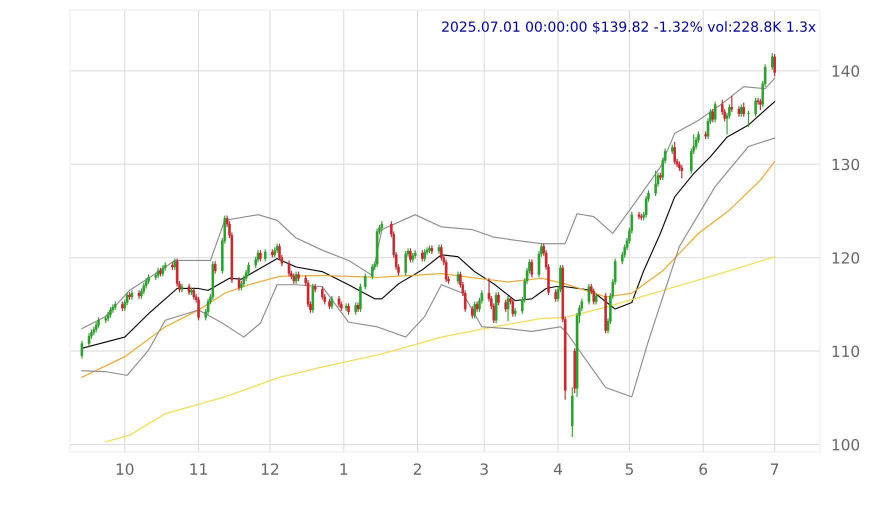 This screenshot has width=875, height=505. What do you see at coordinates (846, 258) in the screenshot?
I see `y-tick-label: 120` at bounding box center [846, 258].